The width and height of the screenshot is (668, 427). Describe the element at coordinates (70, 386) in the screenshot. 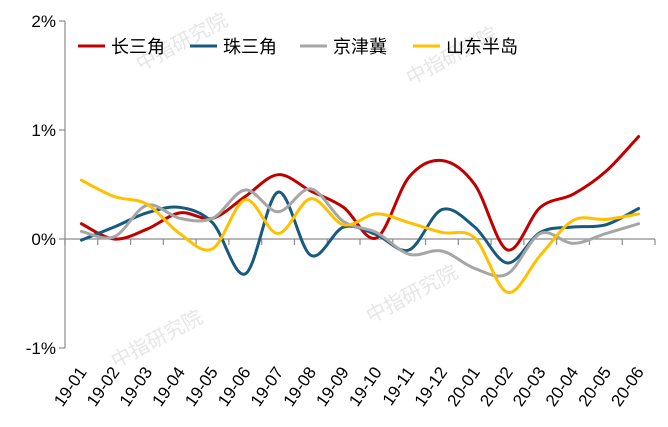

I see `x-tick-label: 19-01` at that location.